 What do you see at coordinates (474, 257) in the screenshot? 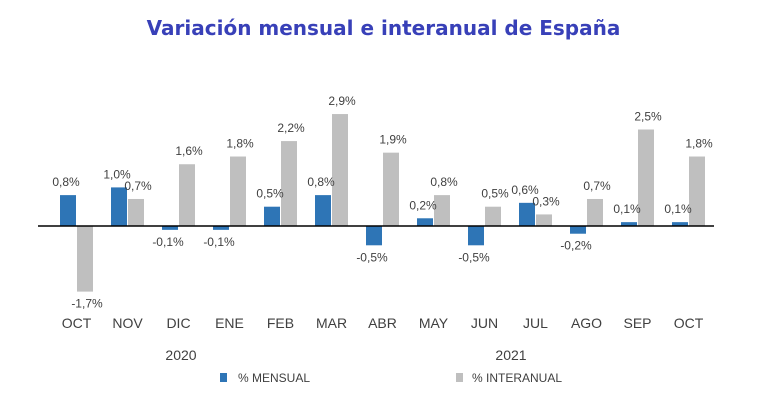
I see `label-mensual-8: -0,5%` at bounding box center [474, 257].